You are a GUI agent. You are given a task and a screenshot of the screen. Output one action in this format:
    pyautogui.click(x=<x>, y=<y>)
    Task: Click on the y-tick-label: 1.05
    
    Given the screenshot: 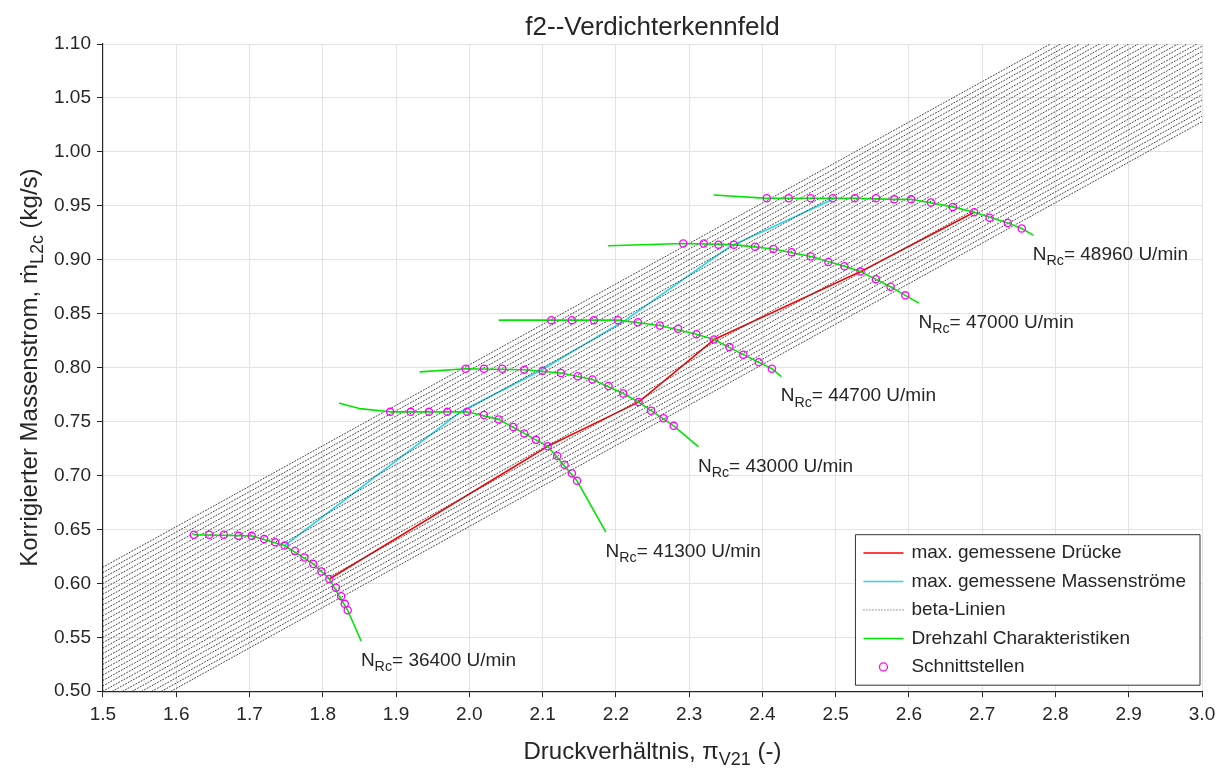 What is the action you would take?
    pyautogui.click(x=72, y=97)
    